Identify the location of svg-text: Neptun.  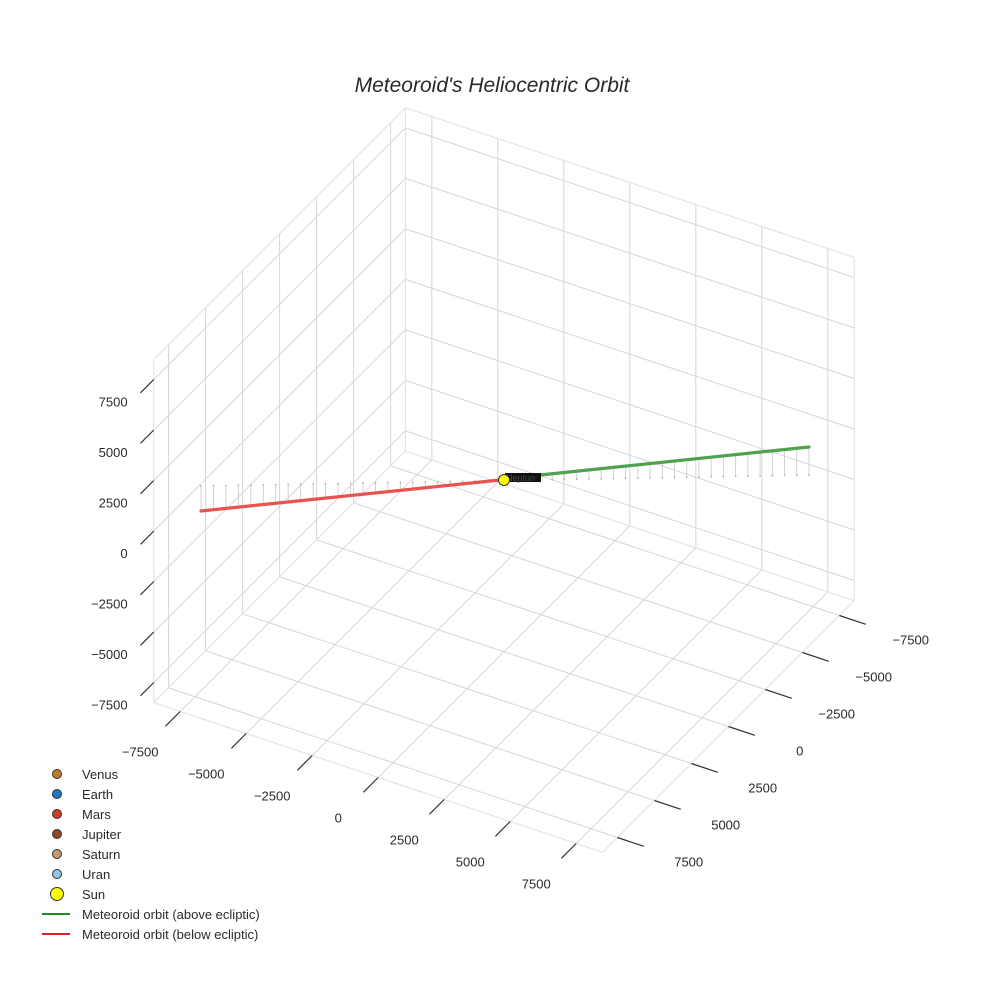
(520, 478).